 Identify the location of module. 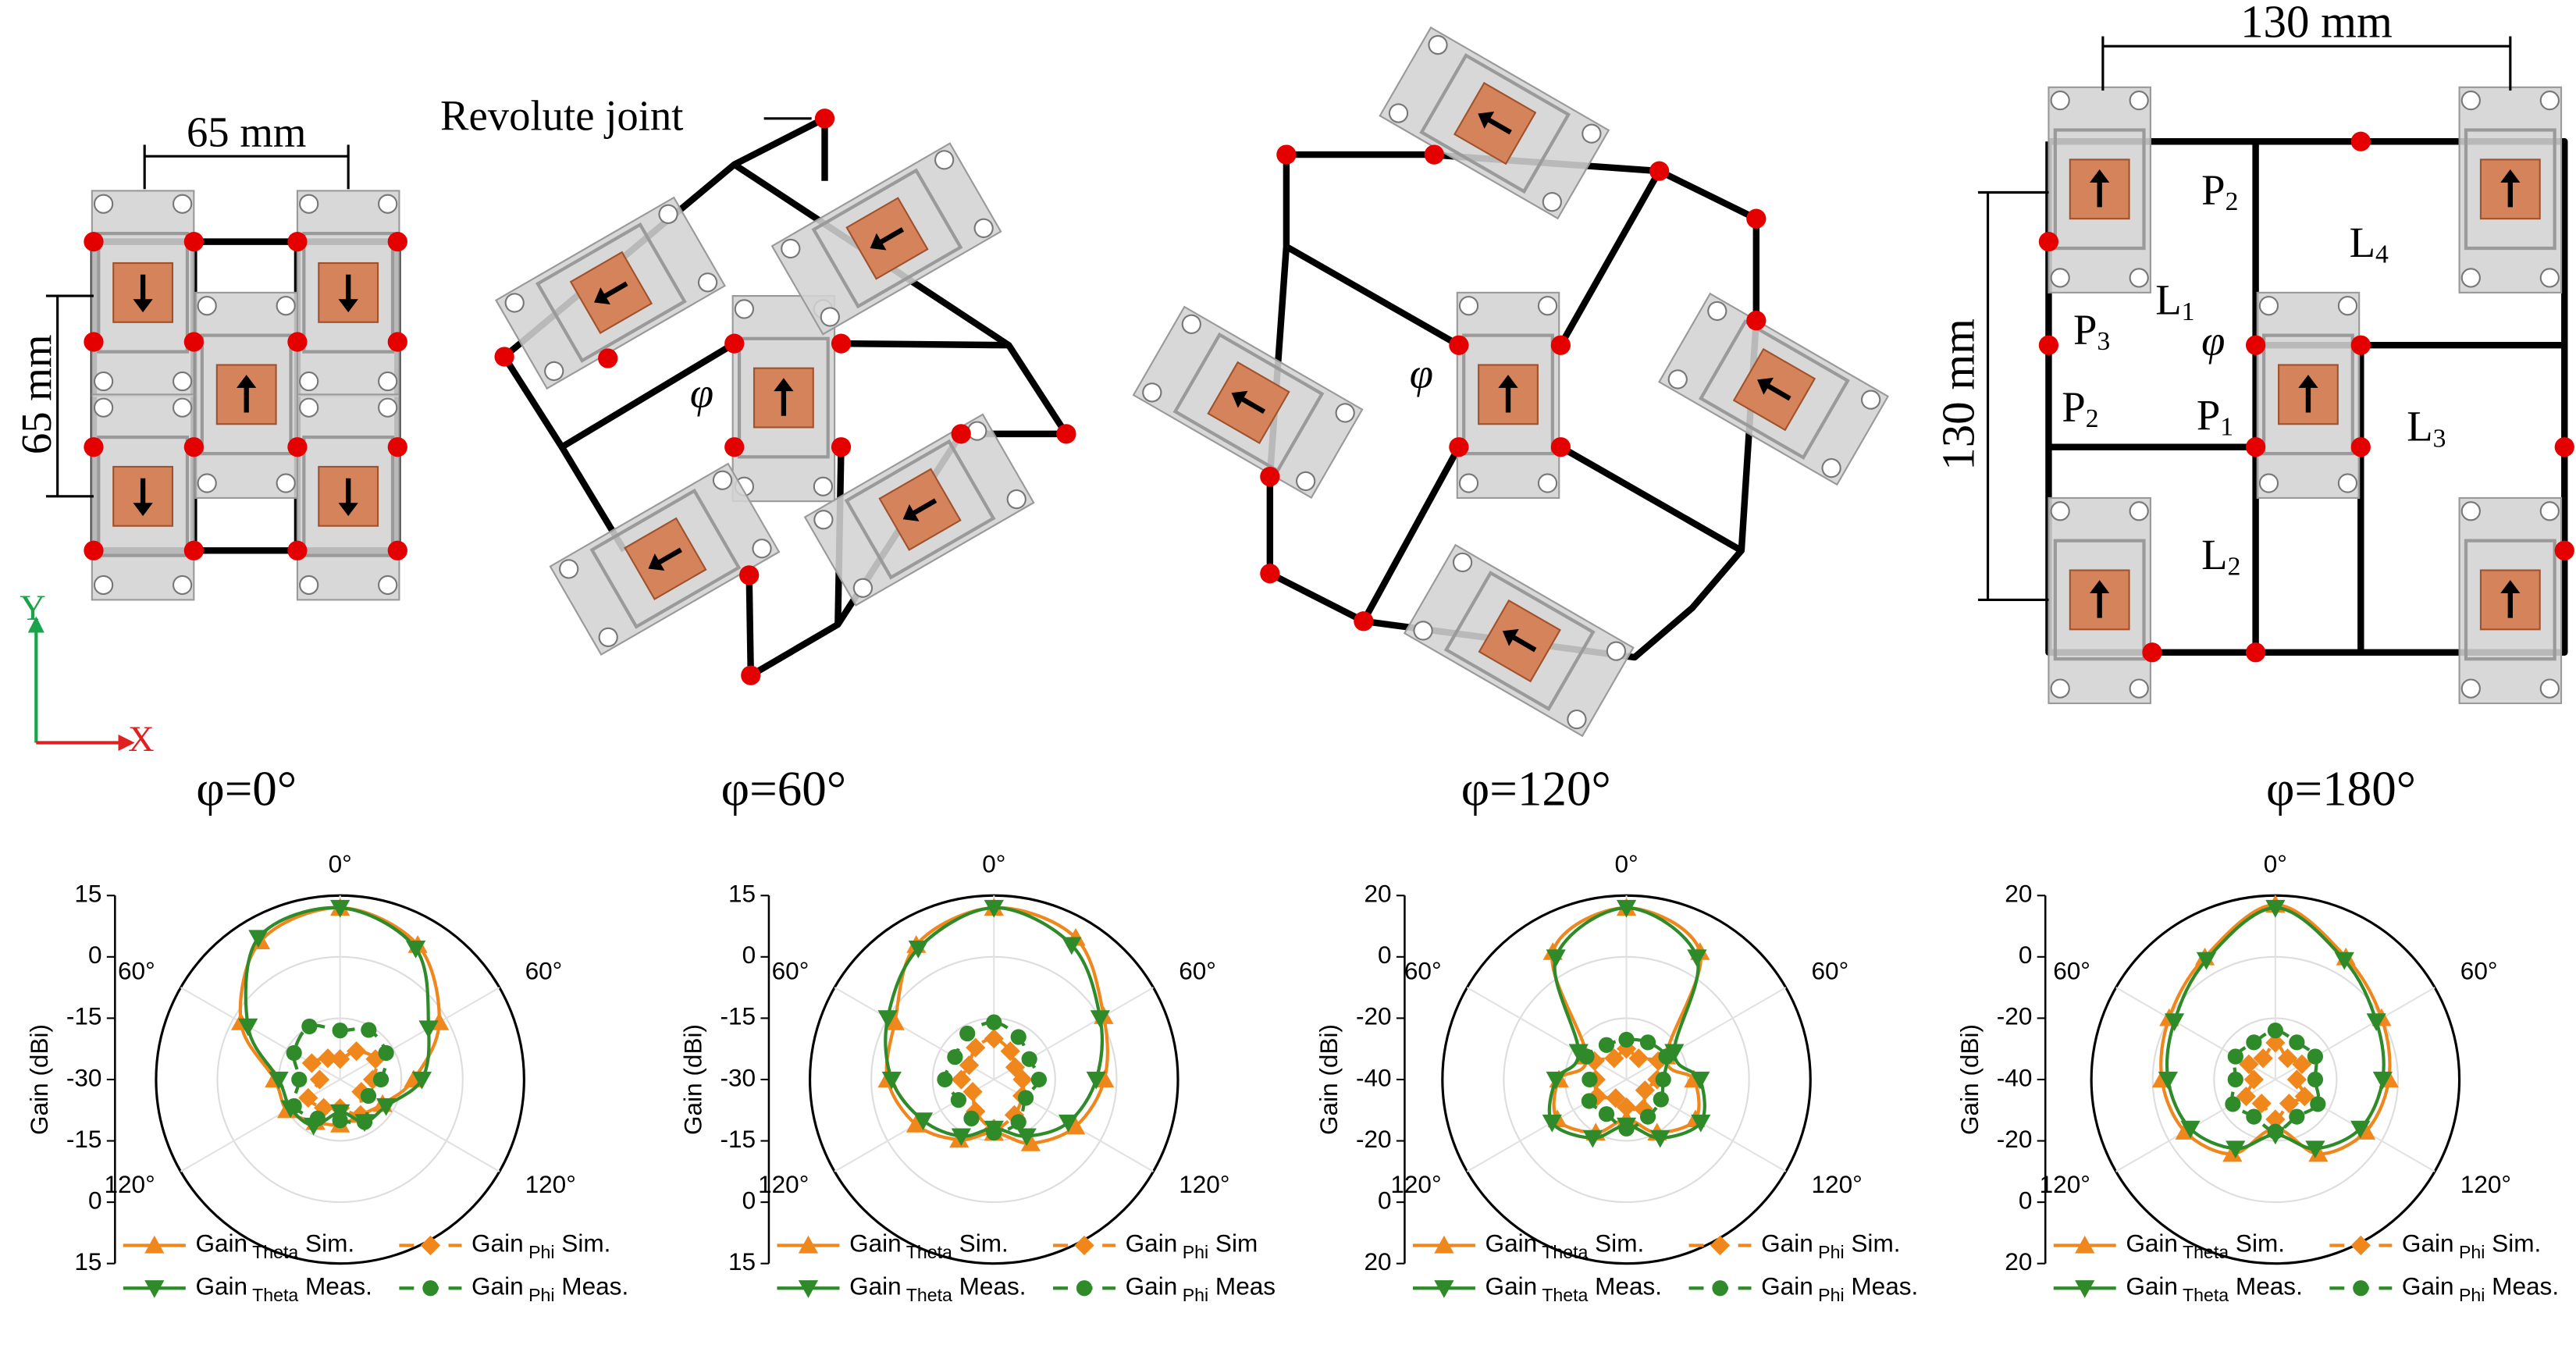
(2510, 190).